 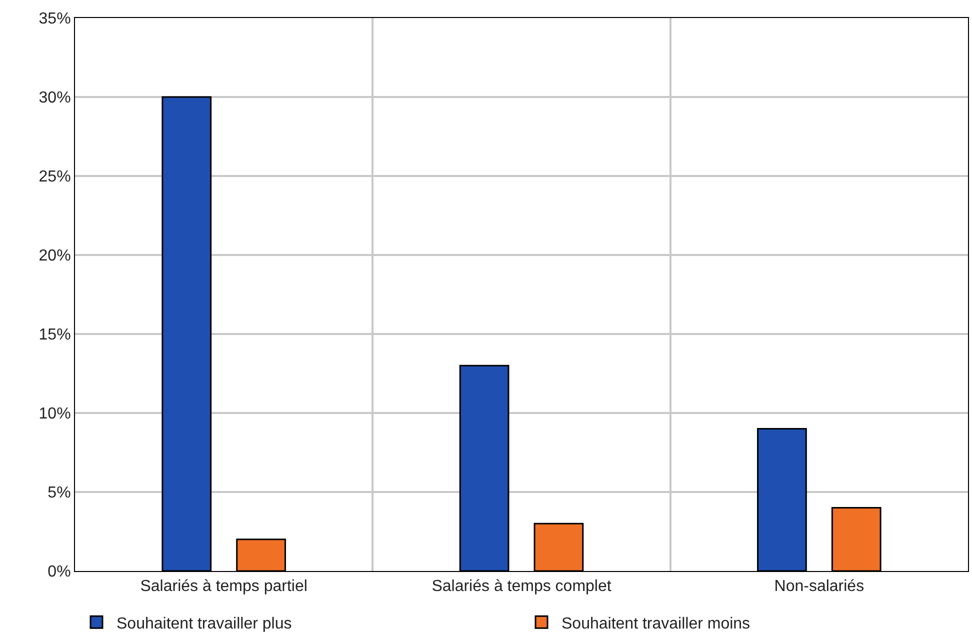 I want to click on y-tick-label: 0%, so click(x=59, y=572).